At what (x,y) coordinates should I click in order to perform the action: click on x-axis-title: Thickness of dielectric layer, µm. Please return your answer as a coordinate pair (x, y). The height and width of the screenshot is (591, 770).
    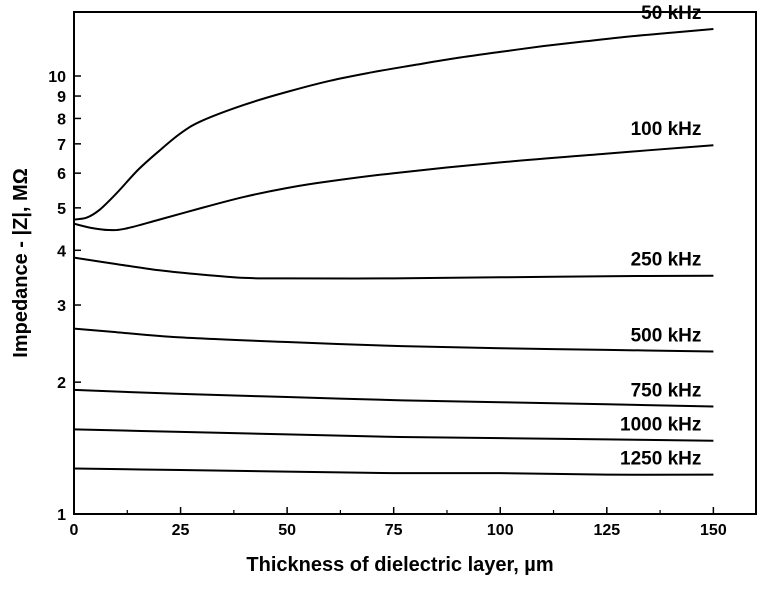
    Looking at the image, I should click on (399, 565).